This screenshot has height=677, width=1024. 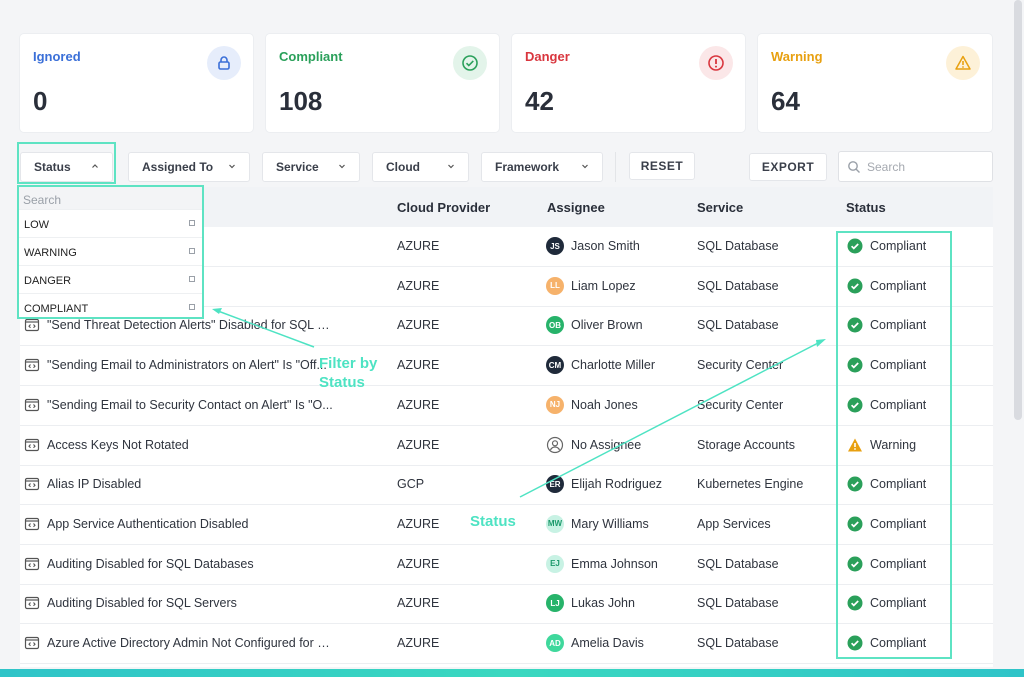 What do you see at coordinates (866, 207) in the screenshot?
I see `column-header-status: Status` at bounding box center [866, 207].